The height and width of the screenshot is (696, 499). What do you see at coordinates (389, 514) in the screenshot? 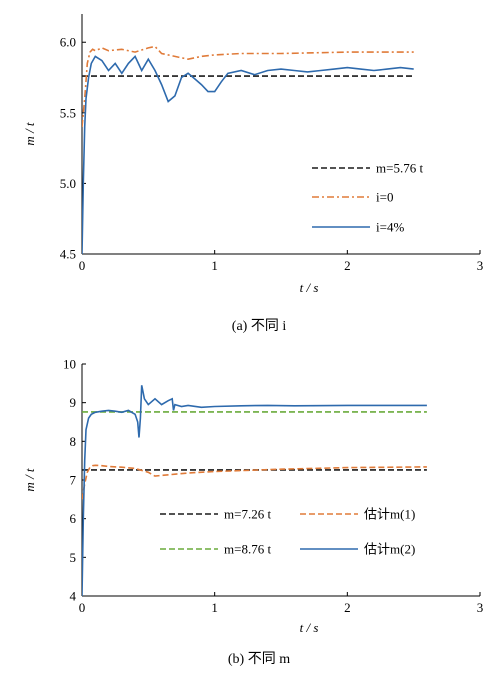
I see `legend-label-2: 估计m(1)` at bounding box center [389, 514].